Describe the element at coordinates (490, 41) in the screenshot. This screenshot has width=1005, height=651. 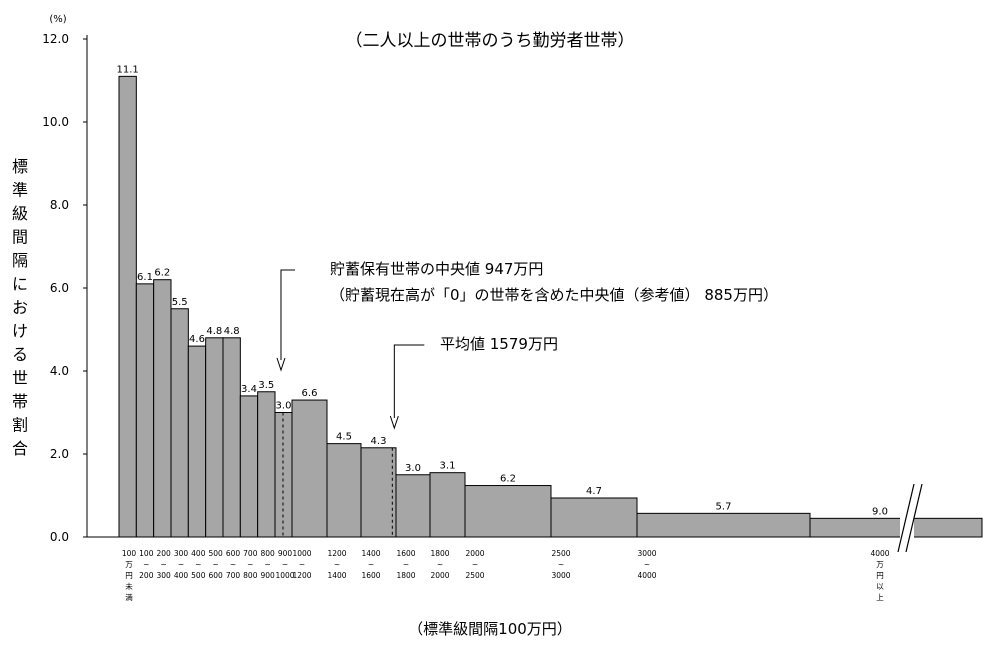
I see `chart-title: （二人以上の世帯のうち勤労者世帯）` at that location.